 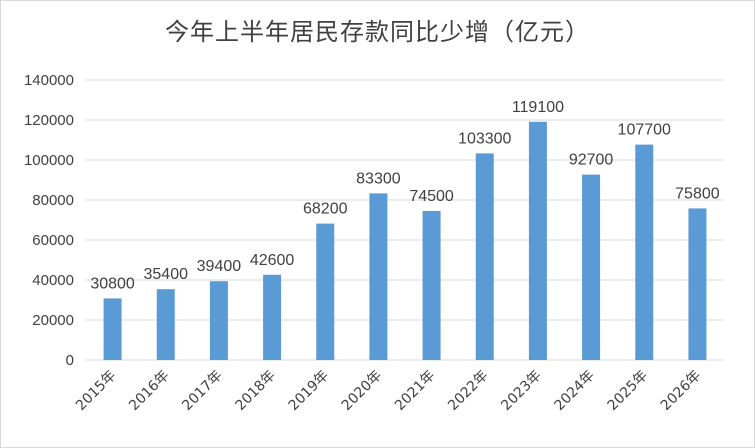 I want to click on data-label: 39400, so click(x=219, y=266).